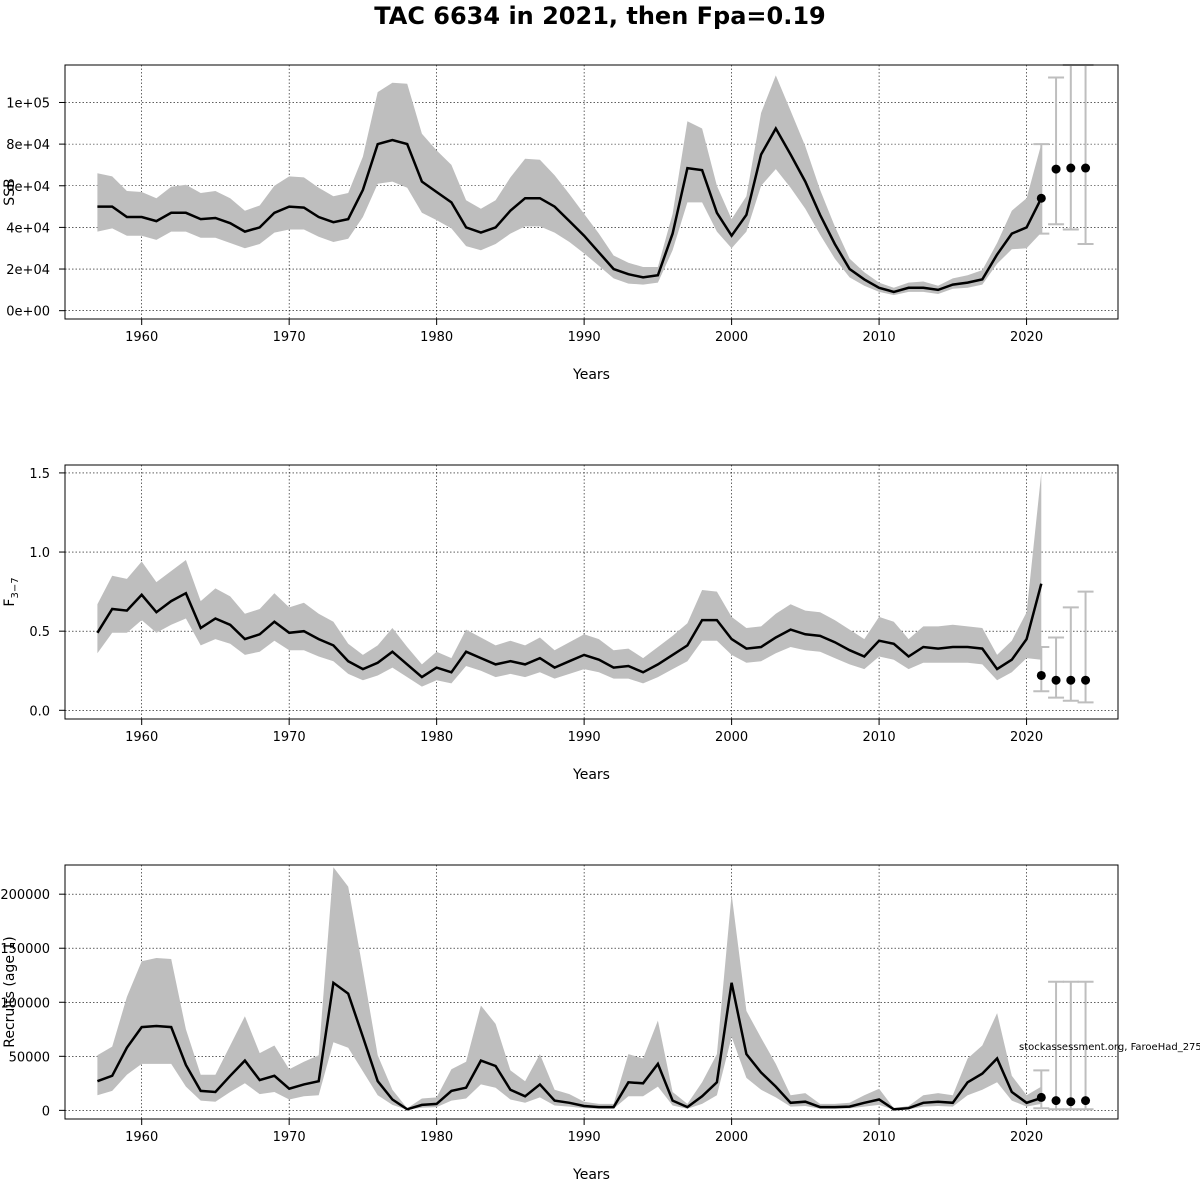  What do you see at coordinates (28, 103) in the screenshot?
I see `y-tick-label: 1e+05` at bounding box center [28, 103].